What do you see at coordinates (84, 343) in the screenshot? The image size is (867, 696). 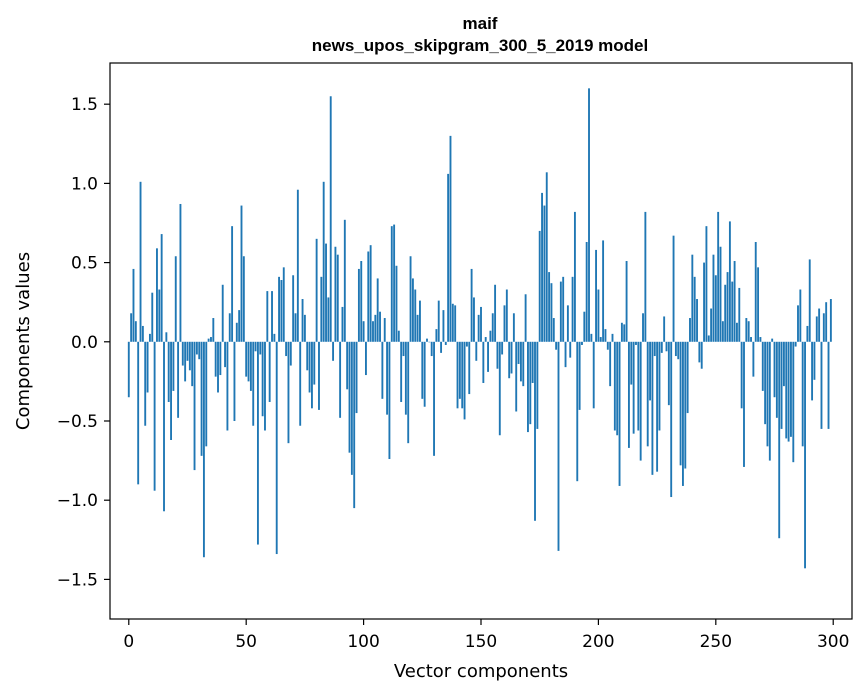 I see `y-tick-label: 0.0` at bounding box center [84, 343].